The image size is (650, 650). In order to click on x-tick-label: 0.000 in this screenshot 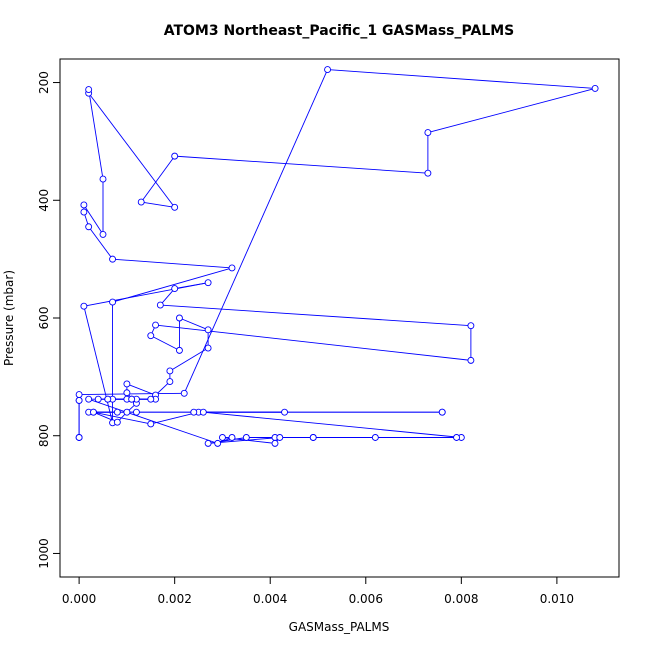, I will do `click(79, 599)`.